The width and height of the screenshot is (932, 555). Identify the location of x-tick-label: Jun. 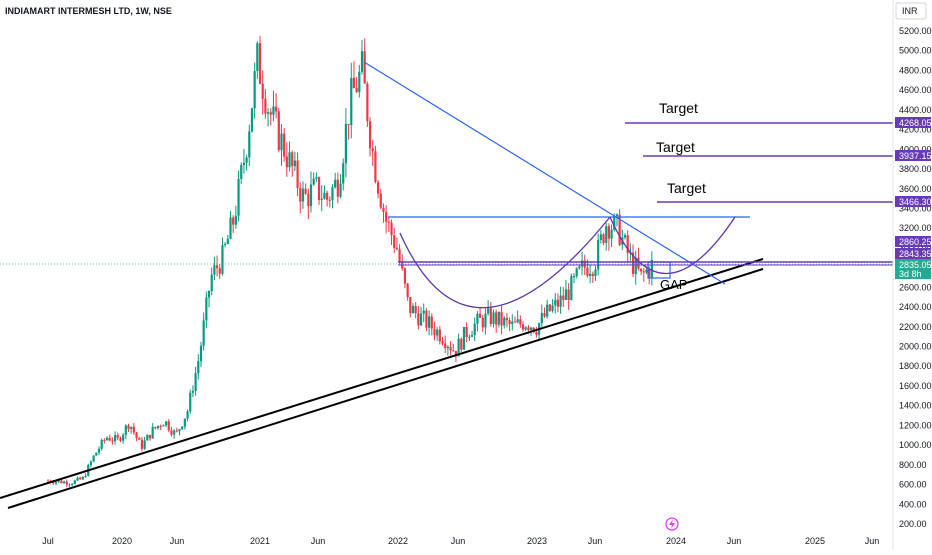
(872, 541).